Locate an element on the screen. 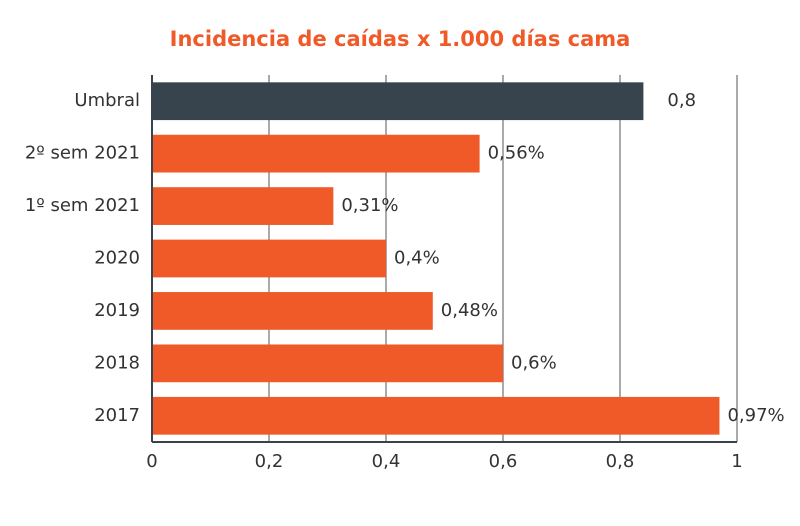 This screenshot has height=526, width=800. x-tick-label: 0,6 is located at coordinates (503, 461).